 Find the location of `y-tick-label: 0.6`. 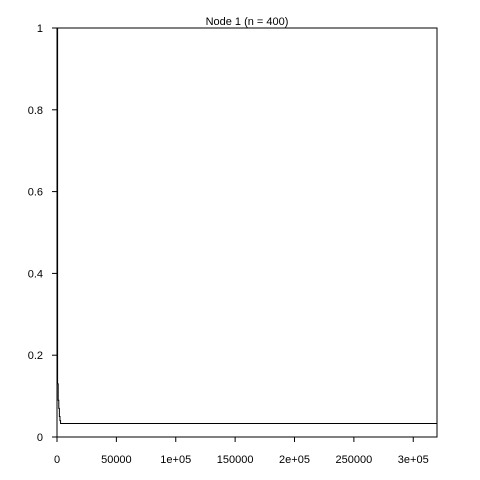

y-tick-label: 0.6 is located at coordinates (35, 193).